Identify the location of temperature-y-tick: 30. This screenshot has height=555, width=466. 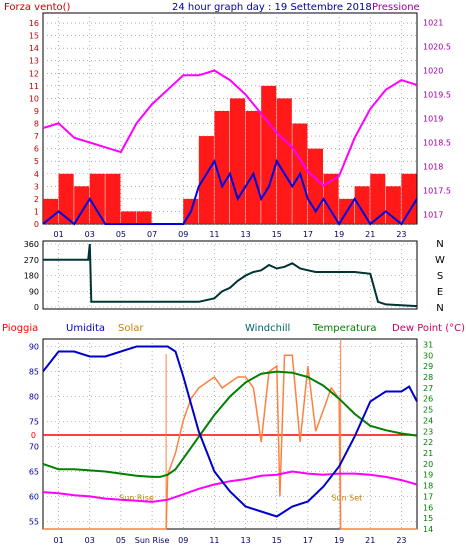
(428, 355).